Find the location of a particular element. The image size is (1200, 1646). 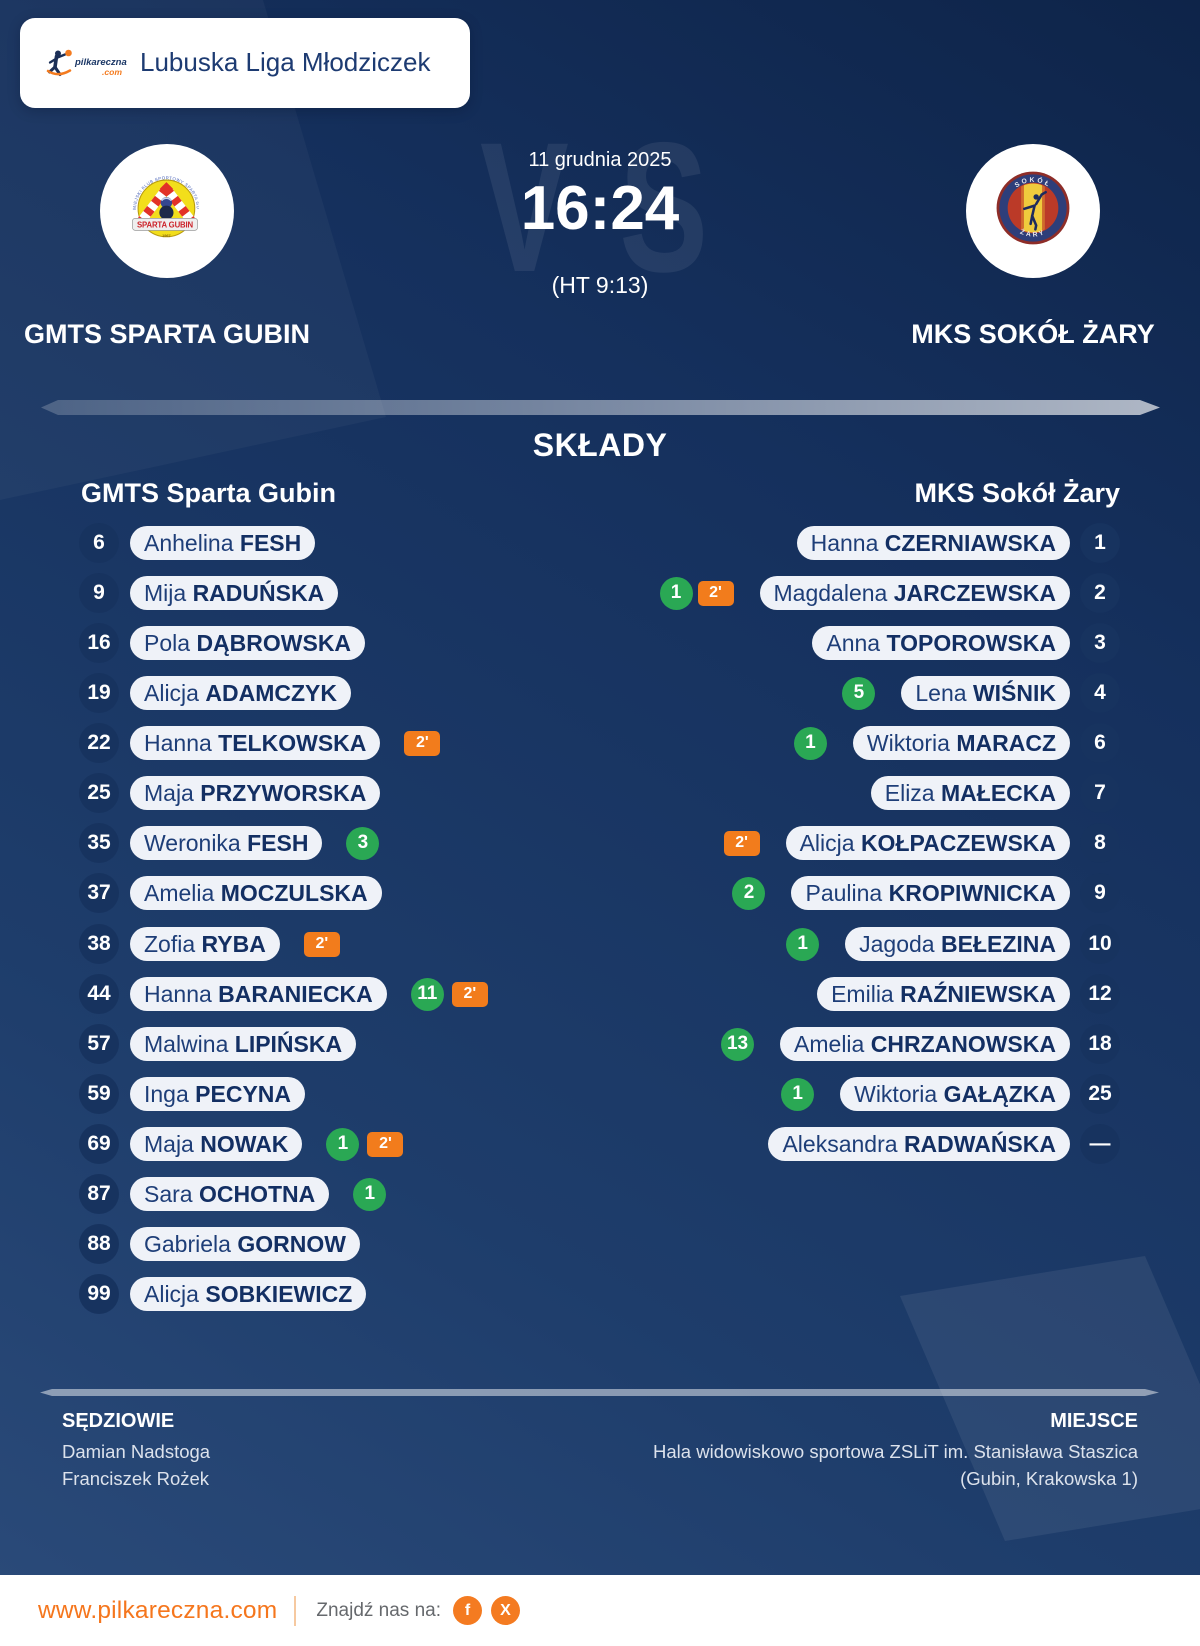

svg-text: 1967 is located at coordinates (166, 235).